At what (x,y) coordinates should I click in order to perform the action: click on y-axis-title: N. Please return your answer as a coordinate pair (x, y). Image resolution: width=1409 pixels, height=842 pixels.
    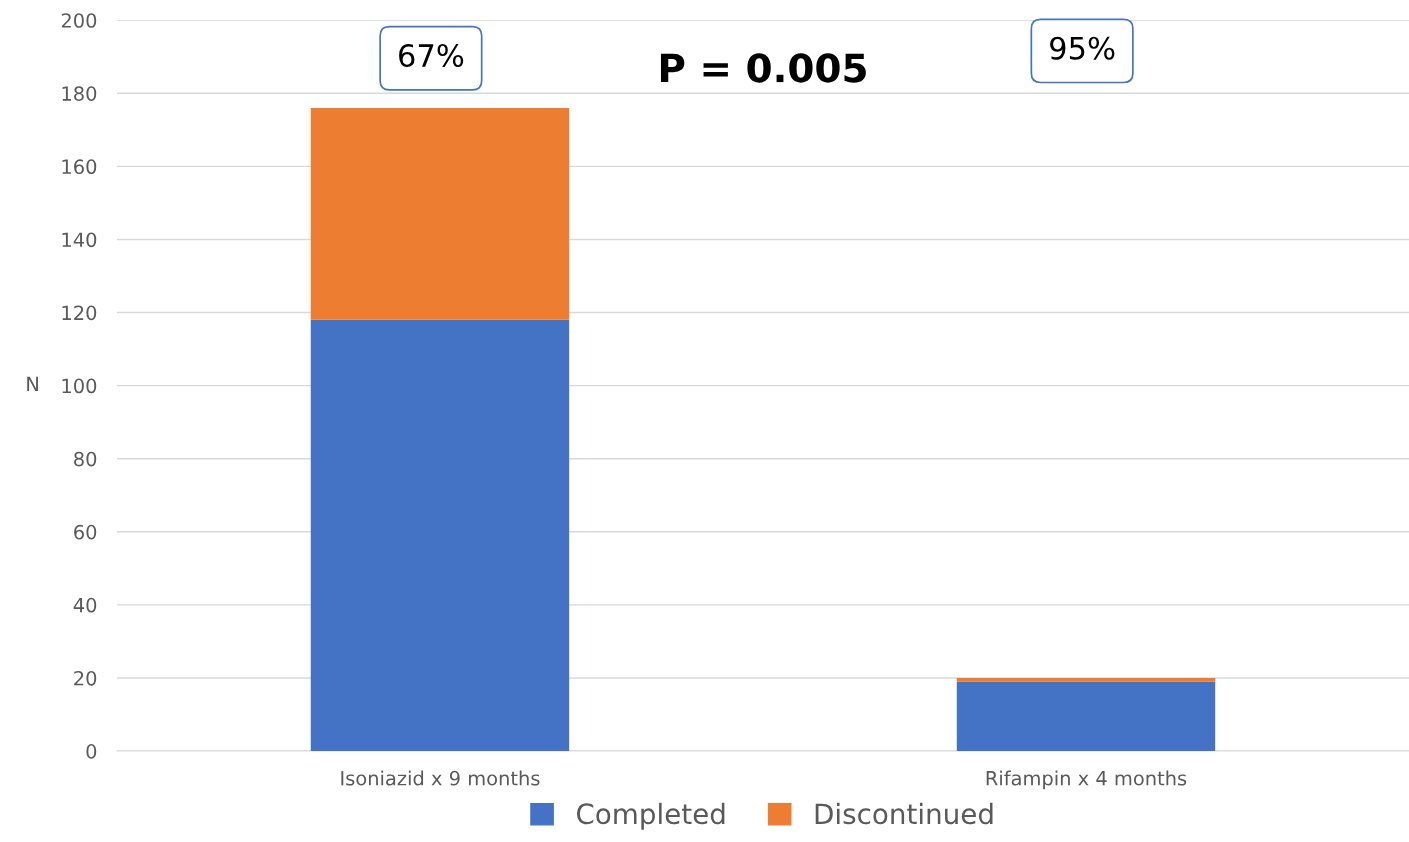
    Looking at the image, I should click on (32, 383).